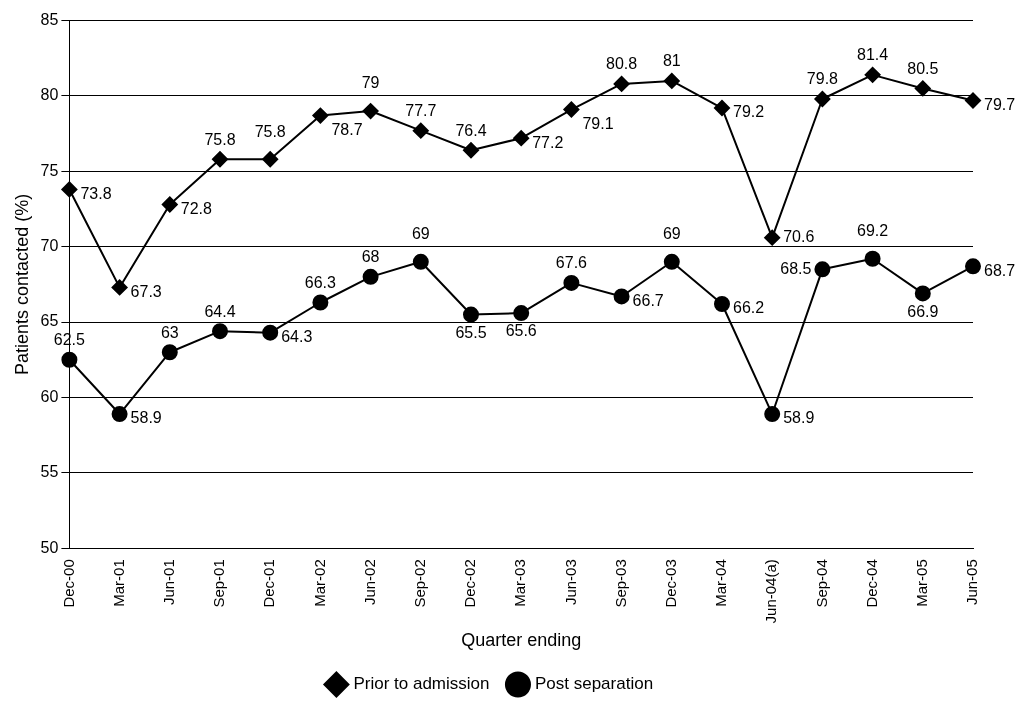 The width and height of the screenshot is (1035, 713). Describe the element at coordinates (921, 583) in the screenshot. I see `x-tick-label: Mar-05` at that location.